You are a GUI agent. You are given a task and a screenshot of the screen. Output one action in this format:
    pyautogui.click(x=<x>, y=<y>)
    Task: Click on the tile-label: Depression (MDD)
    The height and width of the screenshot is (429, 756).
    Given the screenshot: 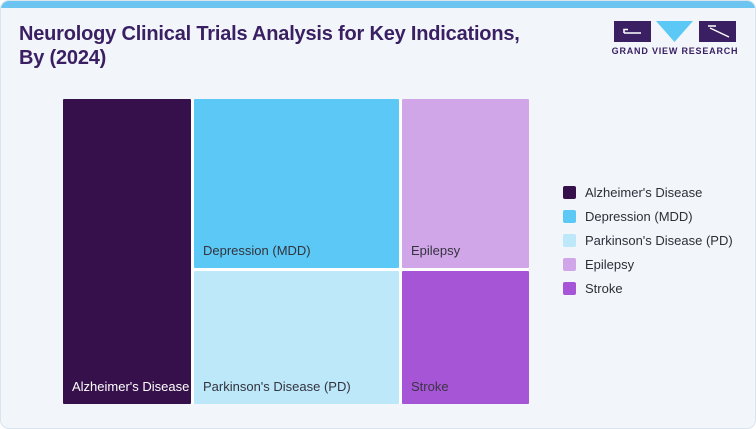 What is the action you would take?
    pyautogui.click(x=257, y=250)
    